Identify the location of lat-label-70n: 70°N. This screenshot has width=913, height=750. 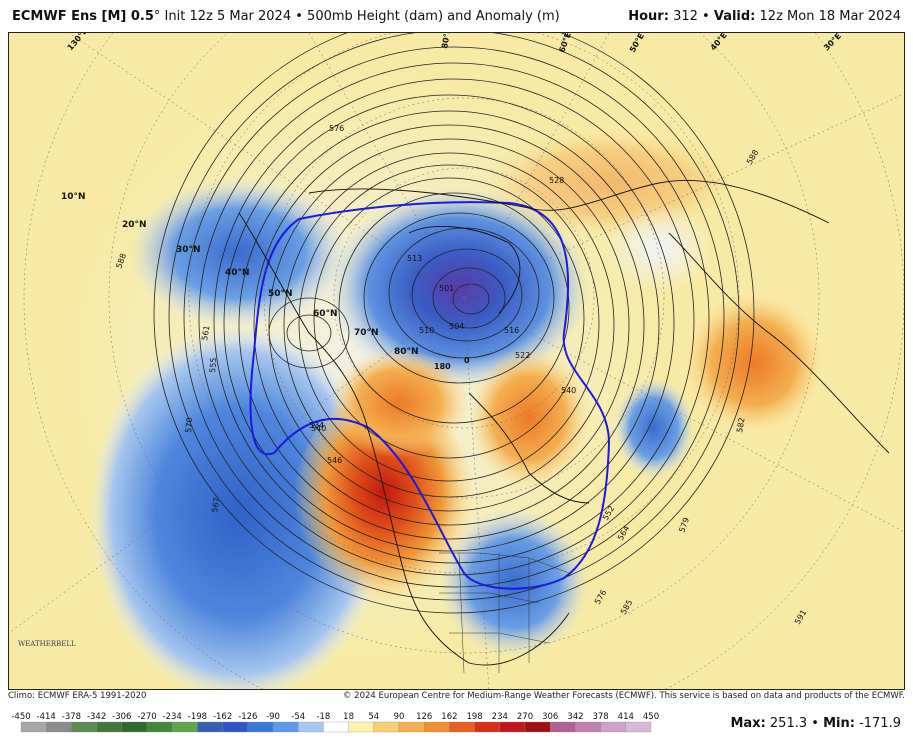
(366, 333).